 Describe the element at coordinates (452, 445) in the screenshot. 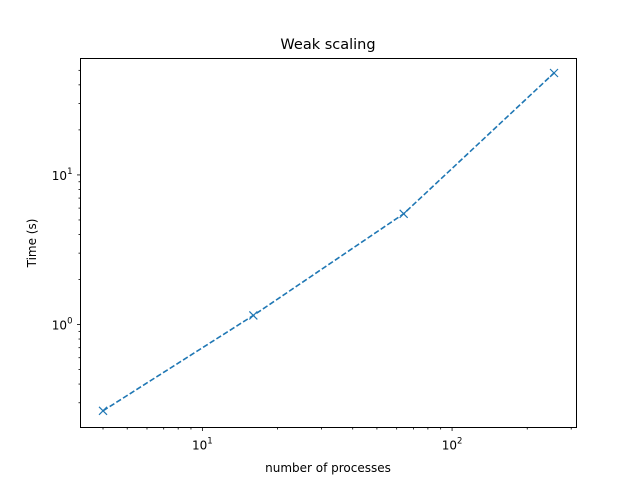

I see `x-tick-label: 10²` at that location.